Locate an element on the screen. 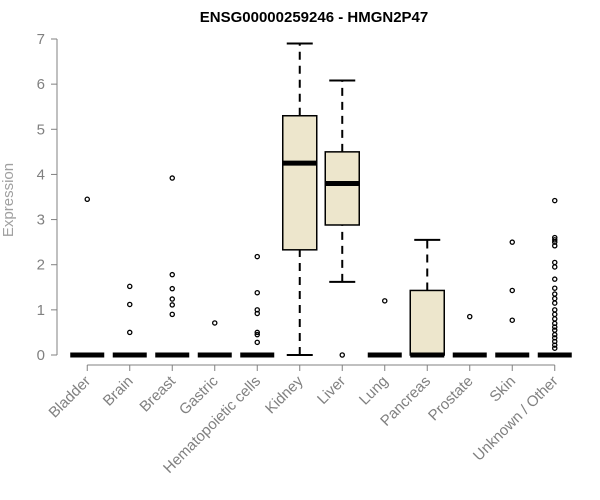 Image resolution: width=600 pixels, height=500 pixels. y-tick-label: 6 is located at coordinates (41, 84).